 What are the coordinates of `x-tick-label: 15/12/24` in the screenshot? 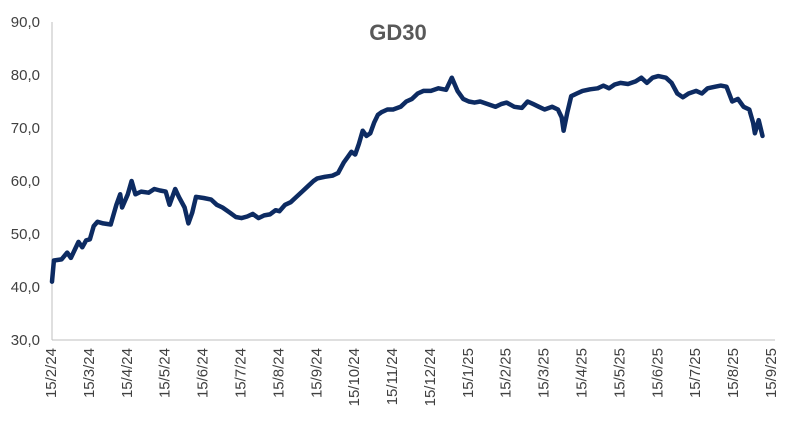 It's located at (430, 377).